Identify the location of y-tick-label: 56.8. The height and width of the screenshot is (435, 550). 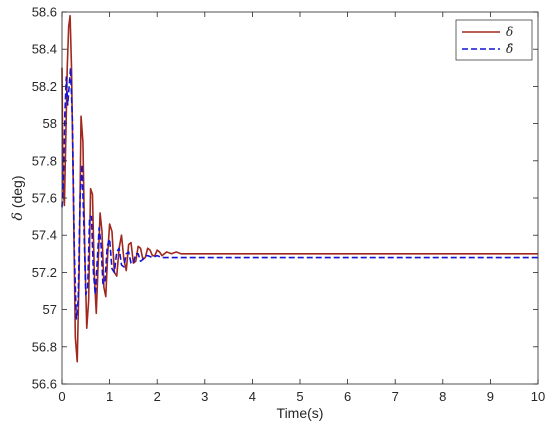
(44, 346).